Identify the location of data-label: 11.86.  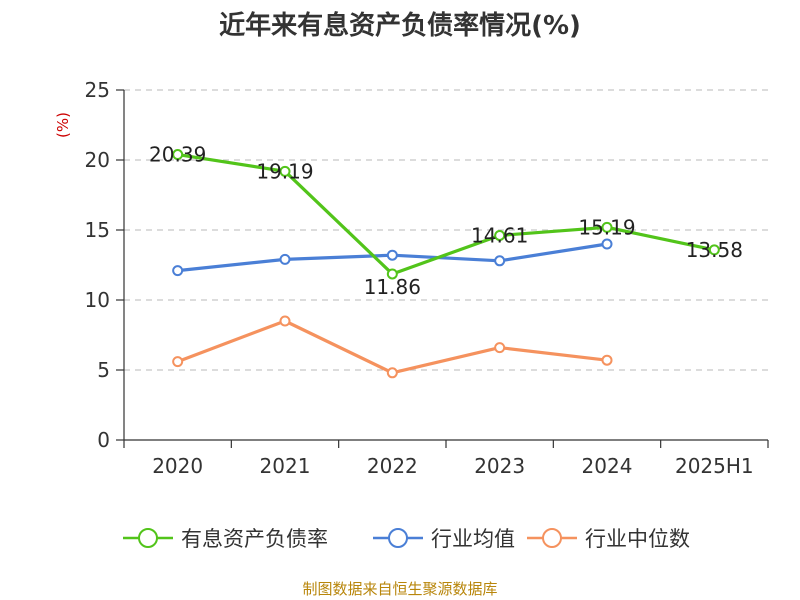
(392, 287).